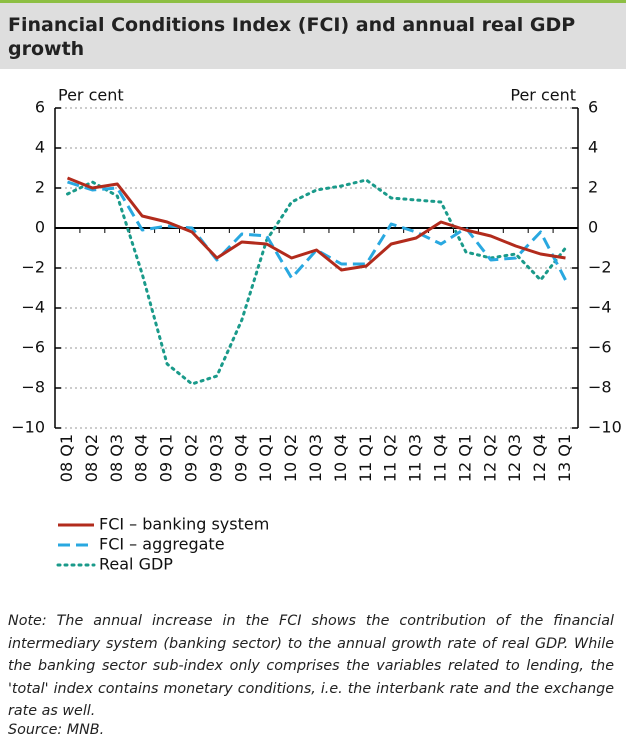 This screenshot has height=753, width=626. What do you see at coordinates (28, 427) in the screenshot?
I see `y-tick-label: −10` at bounding box center [28, 427].